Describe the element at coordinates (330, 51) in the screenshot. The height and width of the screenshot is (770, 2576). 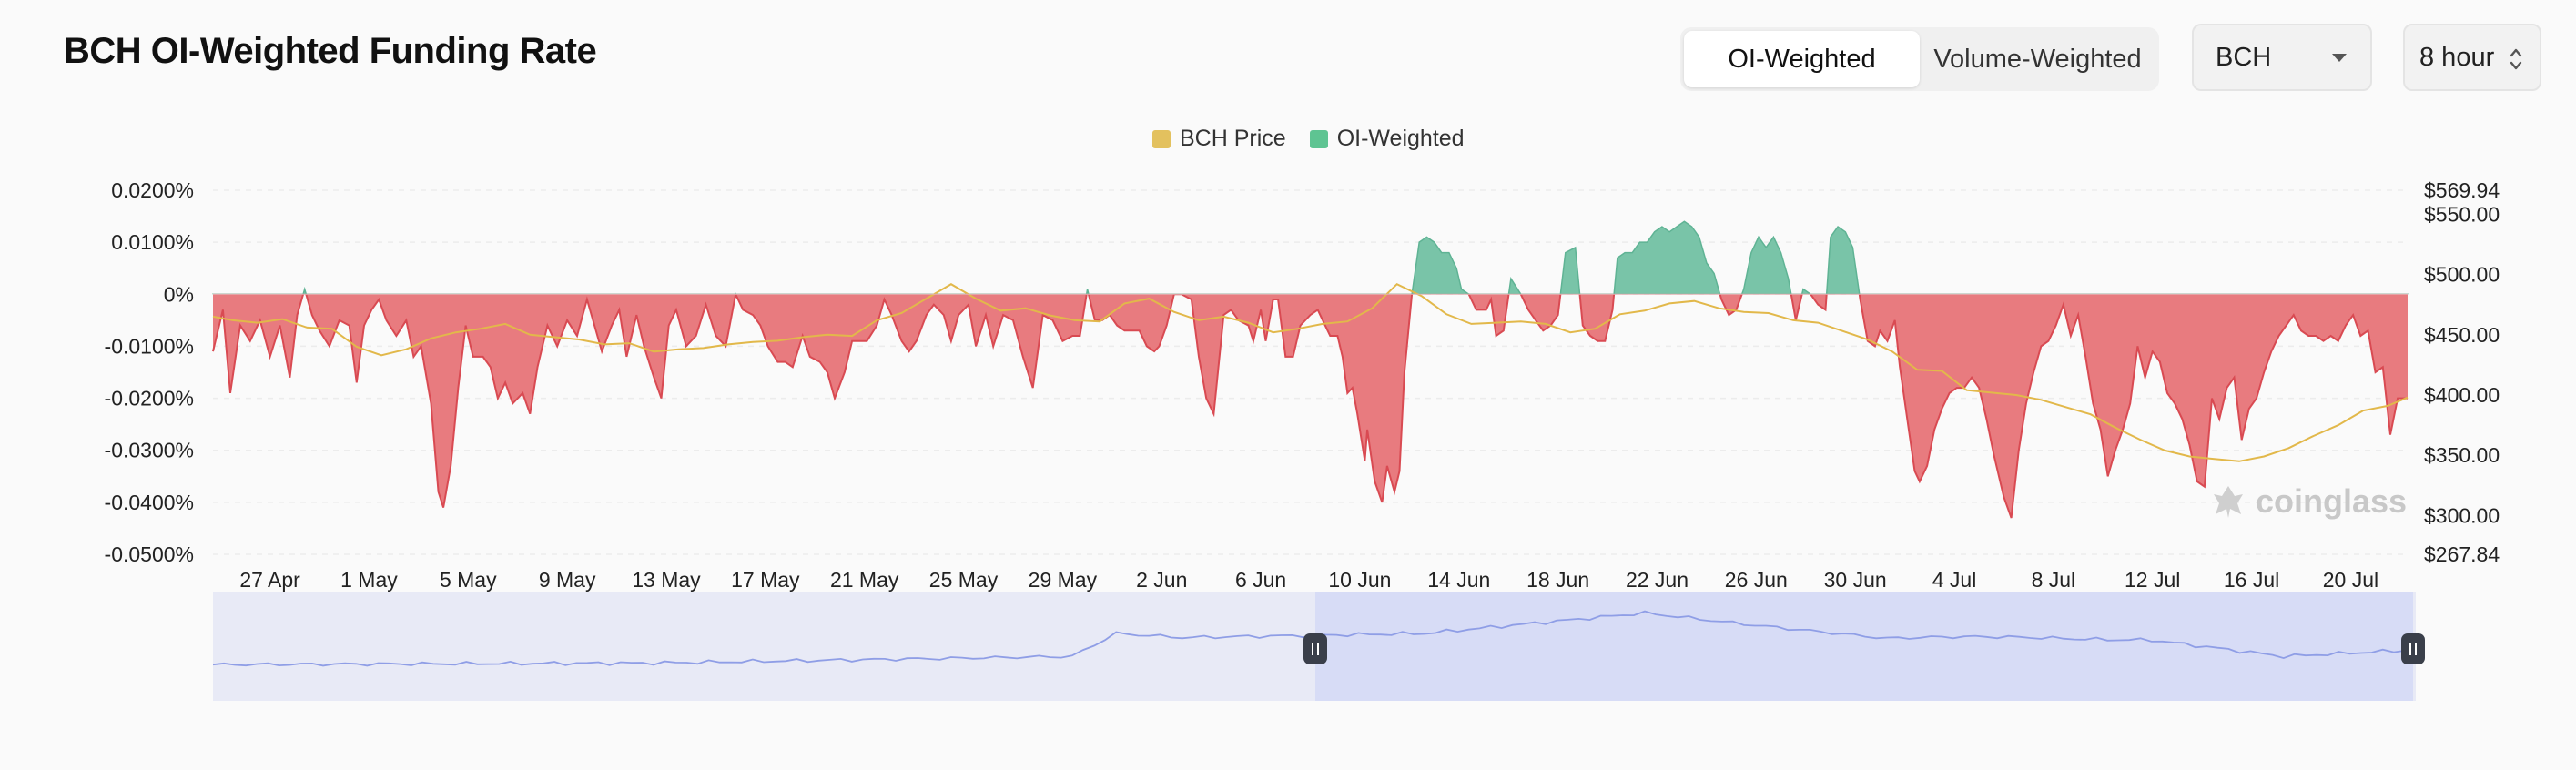
I see `page-title: BCH OI-Weighted Funding Rate` at that location.